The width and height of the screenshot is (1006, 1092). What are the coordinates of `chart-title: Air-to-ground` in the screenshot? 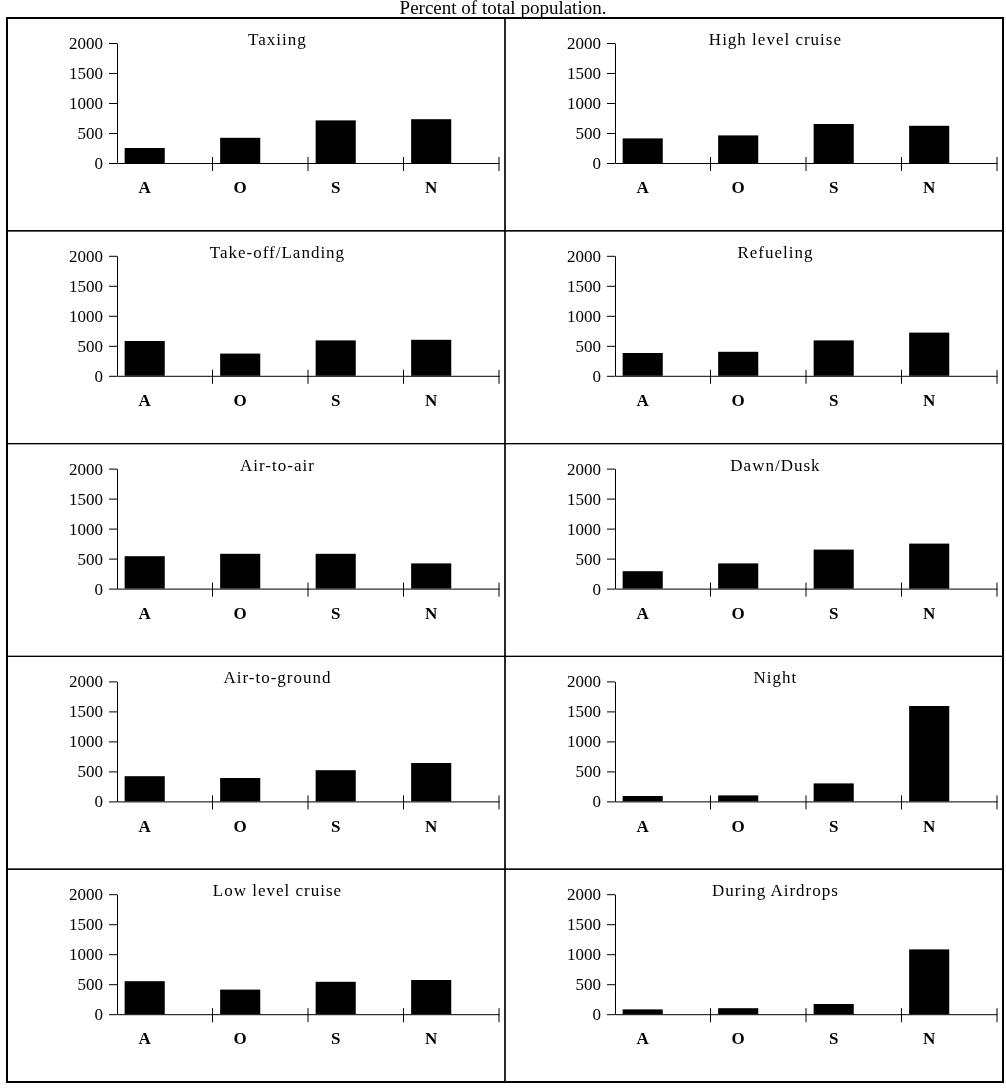 It's located at (277, 678).